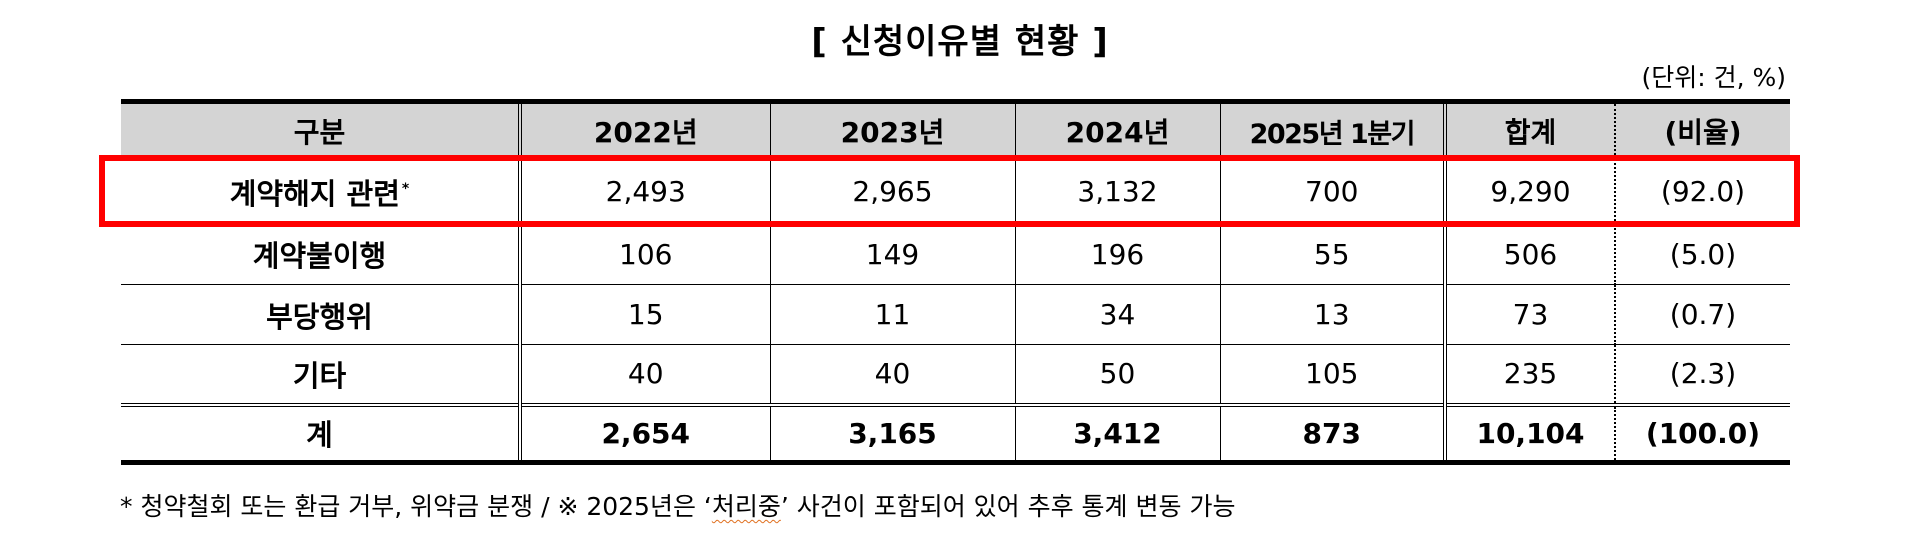 The height and width of the screenshot is (541, 1920). I want to click on row-label: 부당행위, so click(319, 316).